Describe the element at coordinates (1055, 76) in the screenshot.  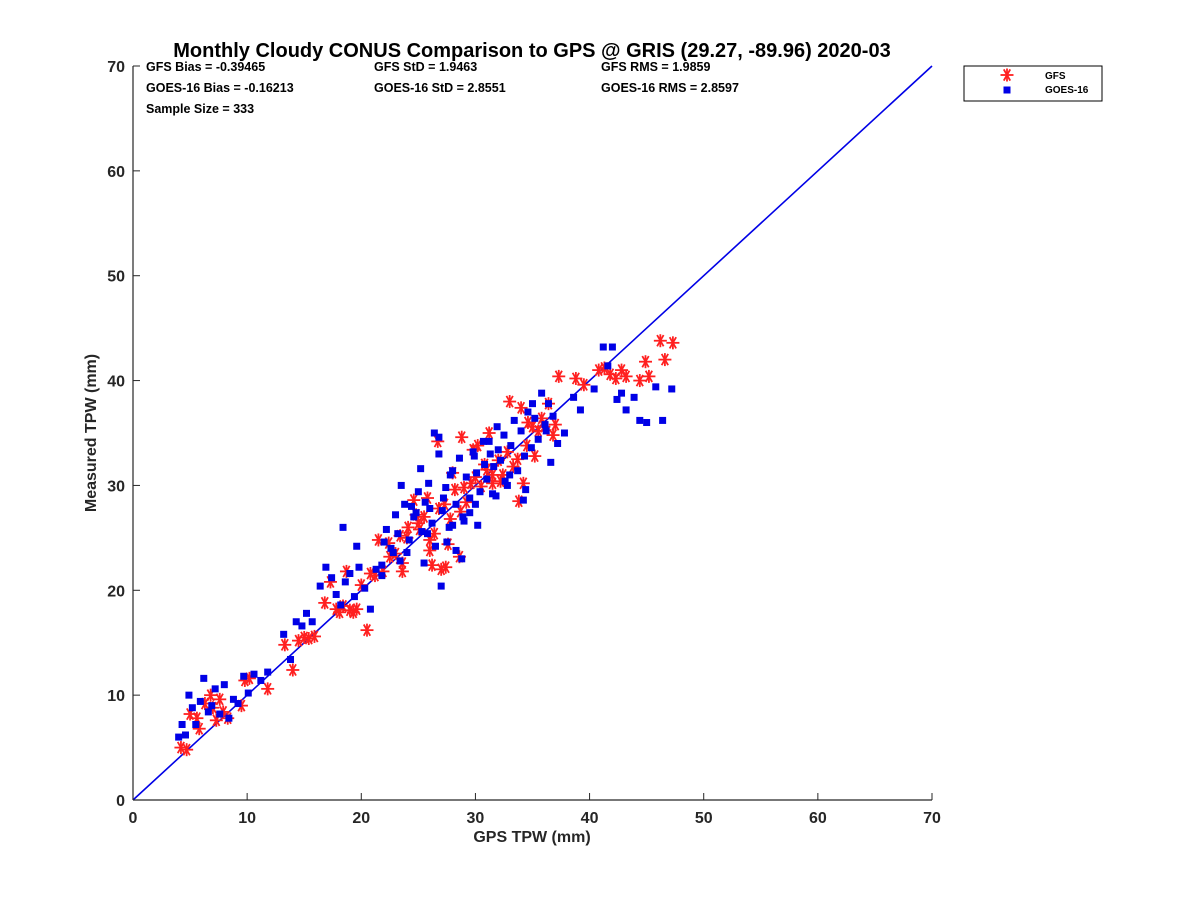
I see `legend-gfs-label: GFS` at that location.